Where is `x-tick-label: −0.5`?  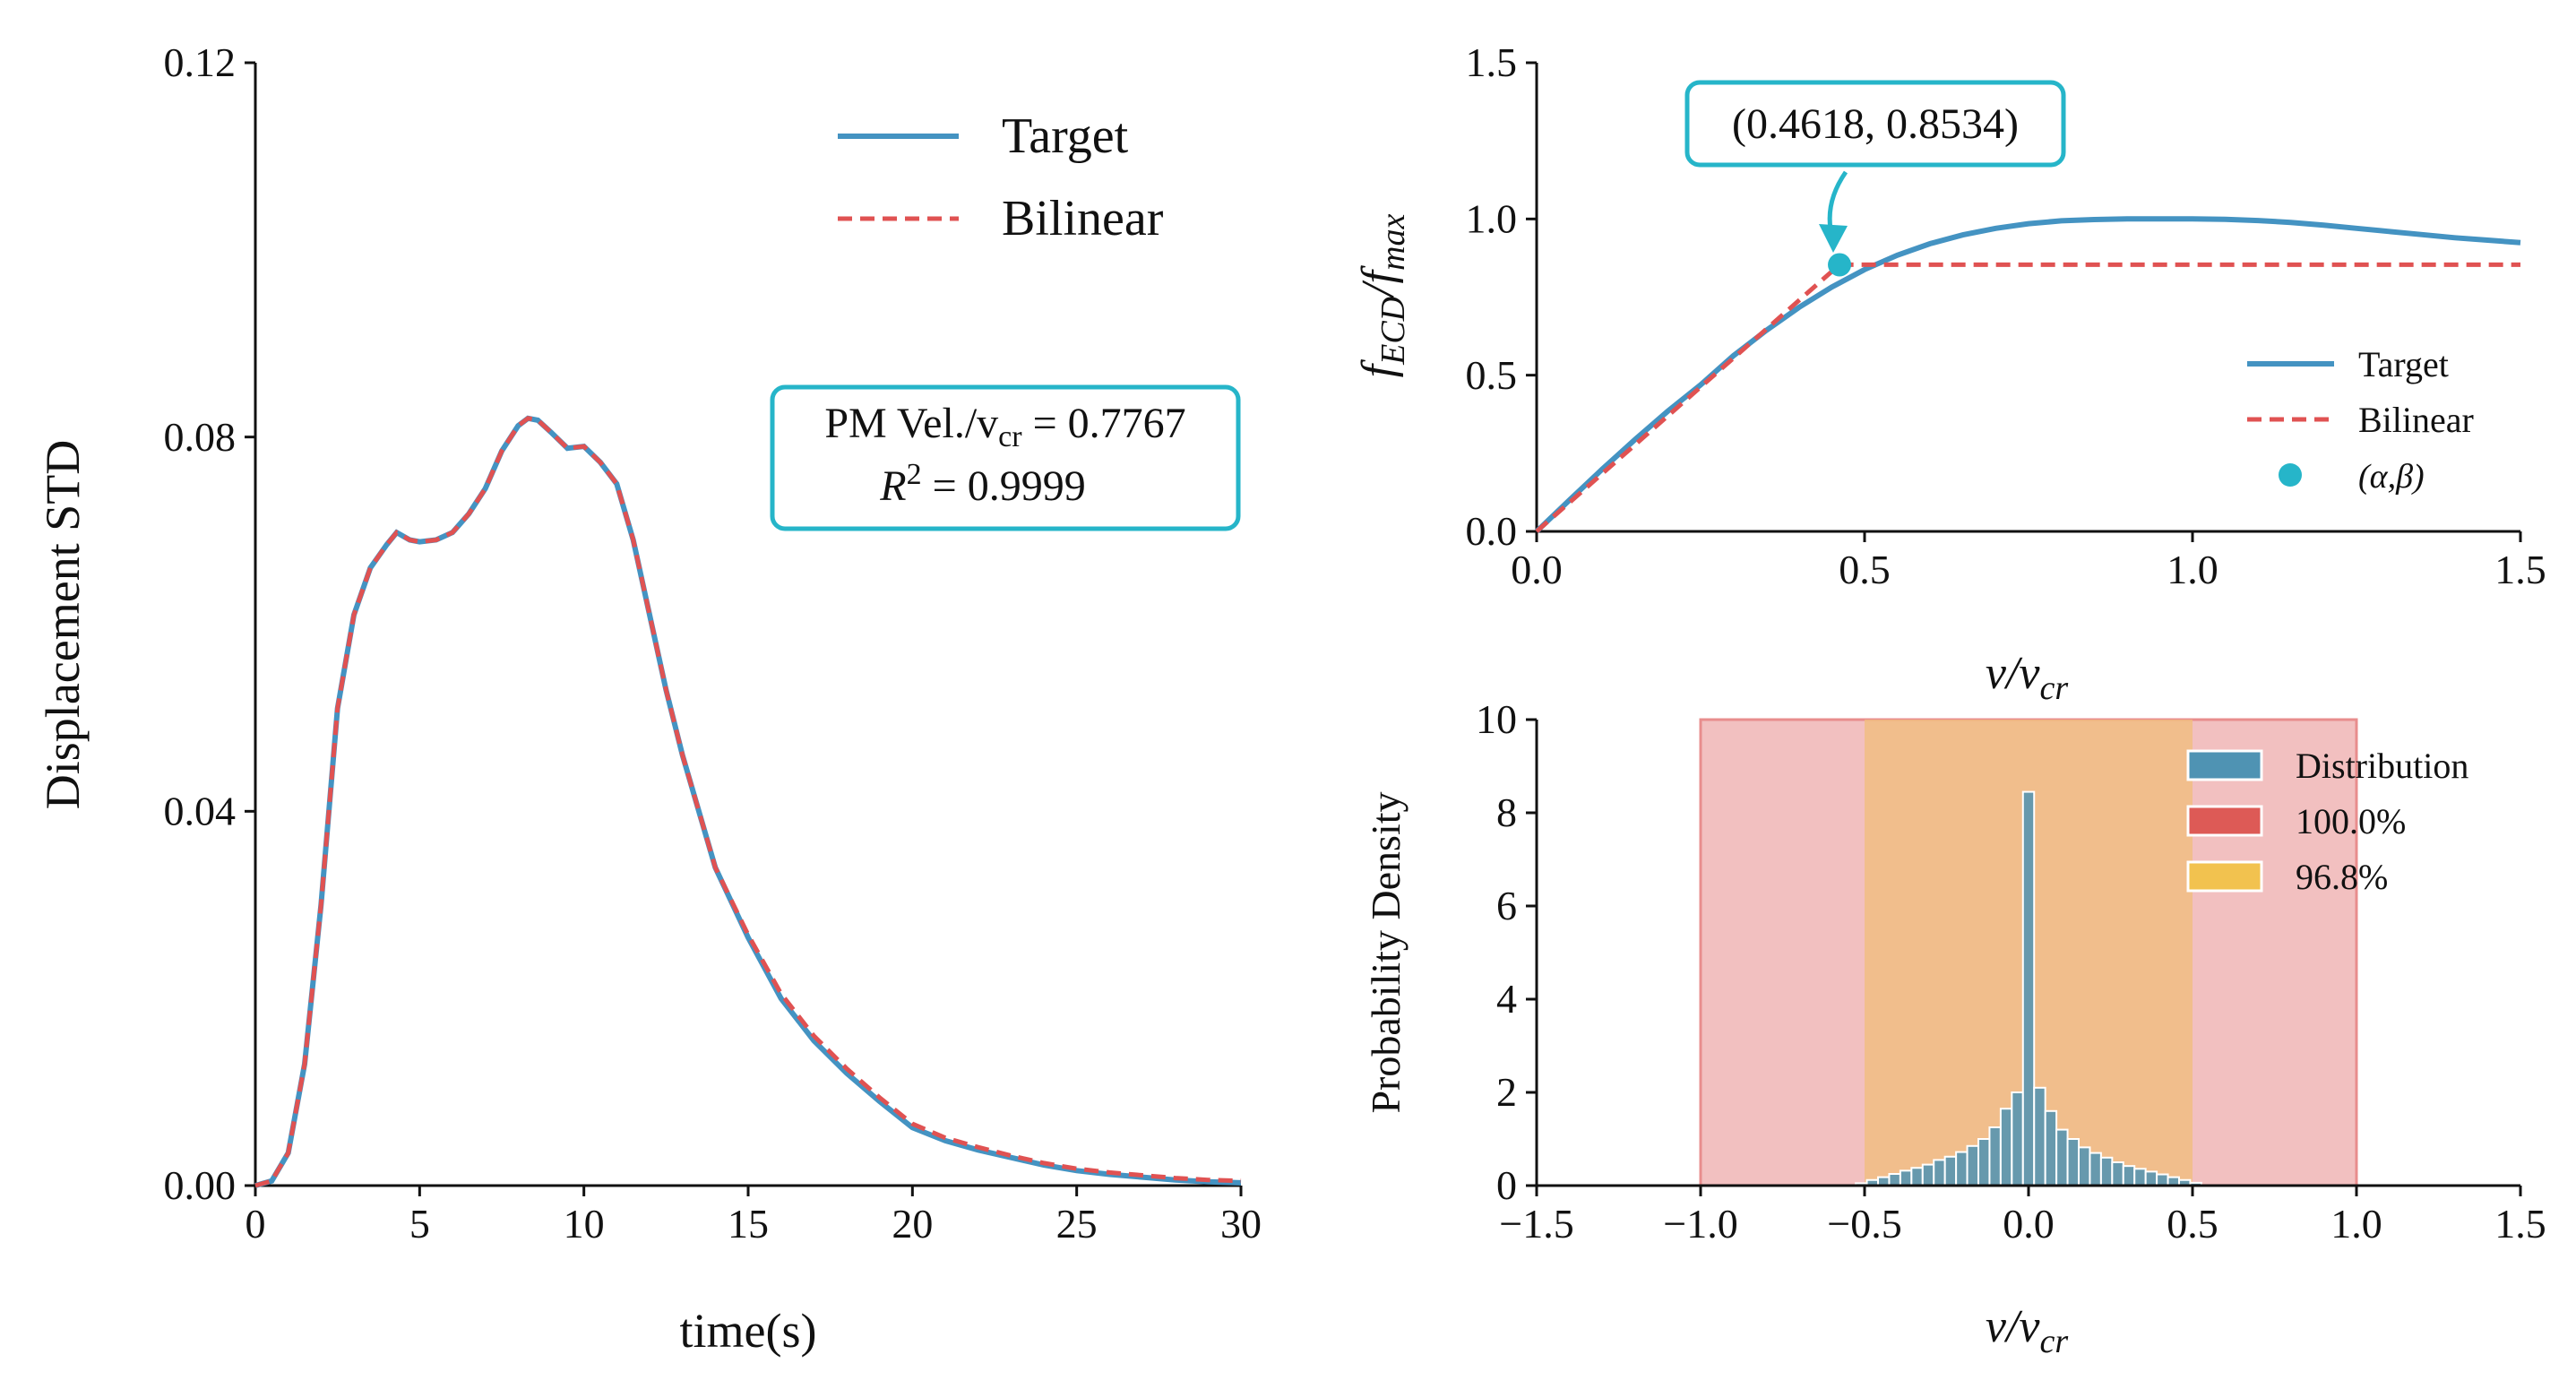
x-tick-label: −0.5 is located at coordinates (1864, 1224).